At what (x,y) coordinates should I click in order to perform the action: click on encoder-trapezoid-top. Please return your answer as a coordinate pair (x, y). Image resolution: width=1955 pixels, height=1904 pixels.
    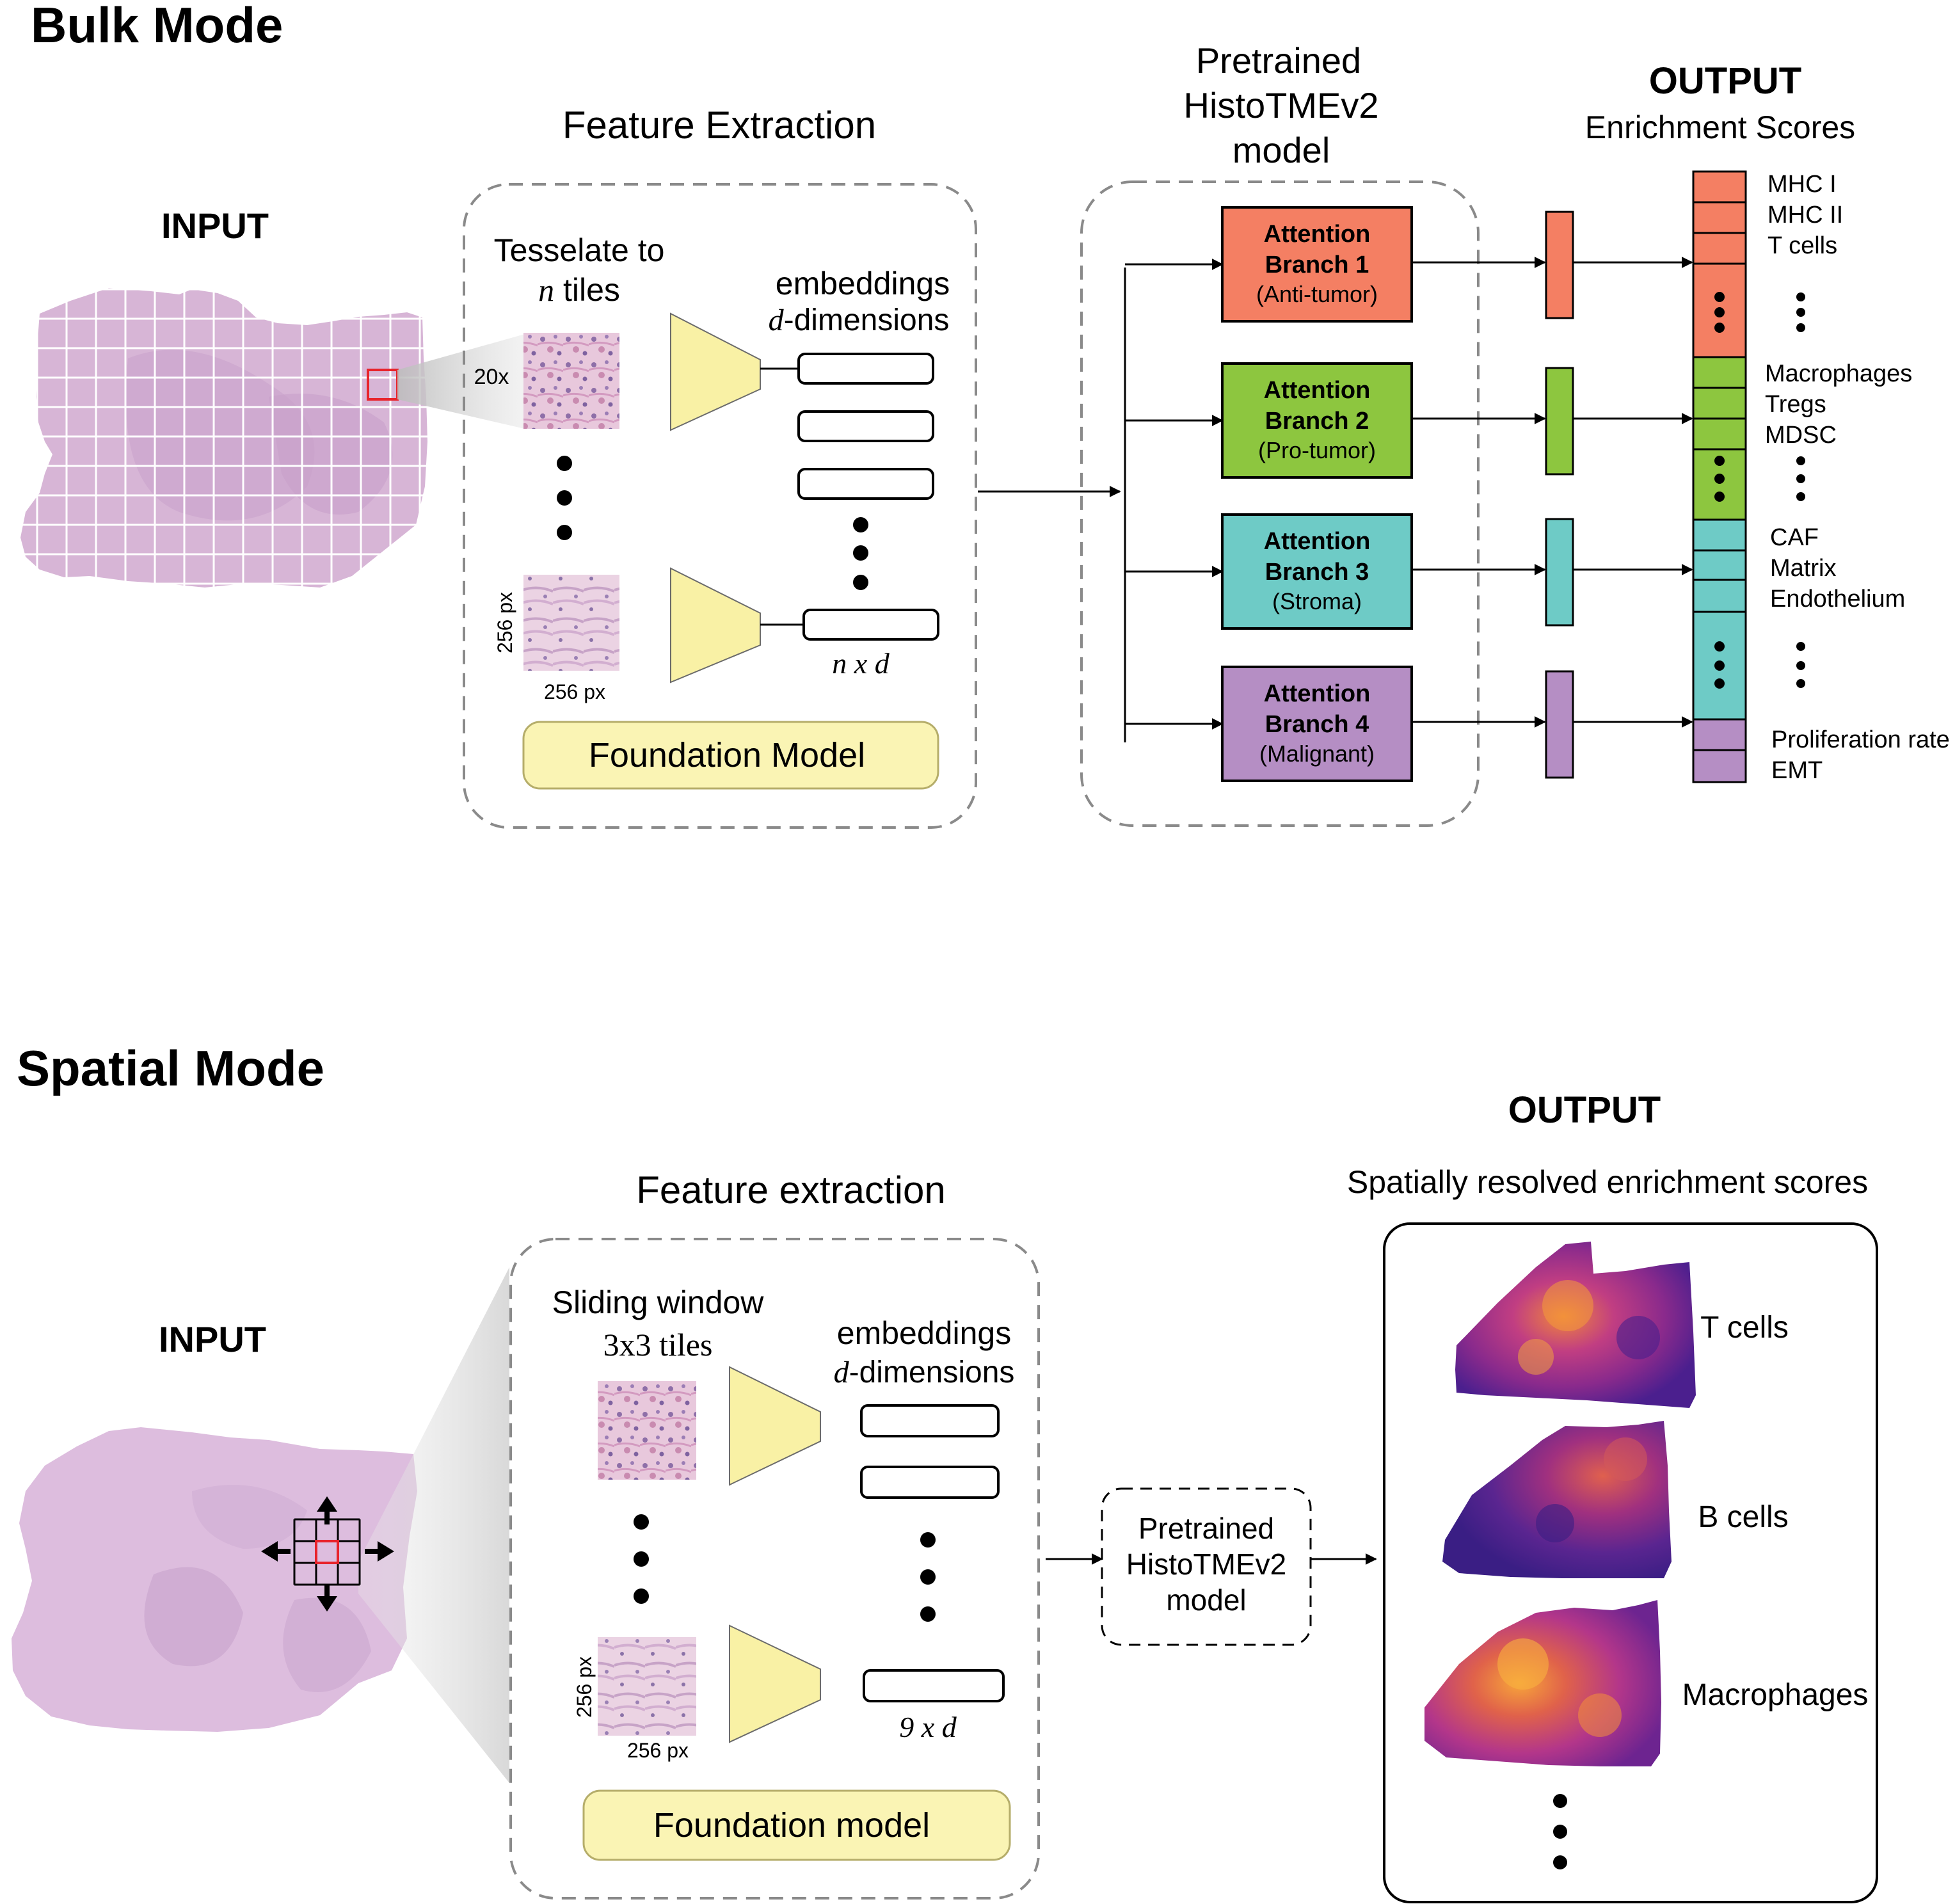
    Looking at the image, I should click on (715, 371).